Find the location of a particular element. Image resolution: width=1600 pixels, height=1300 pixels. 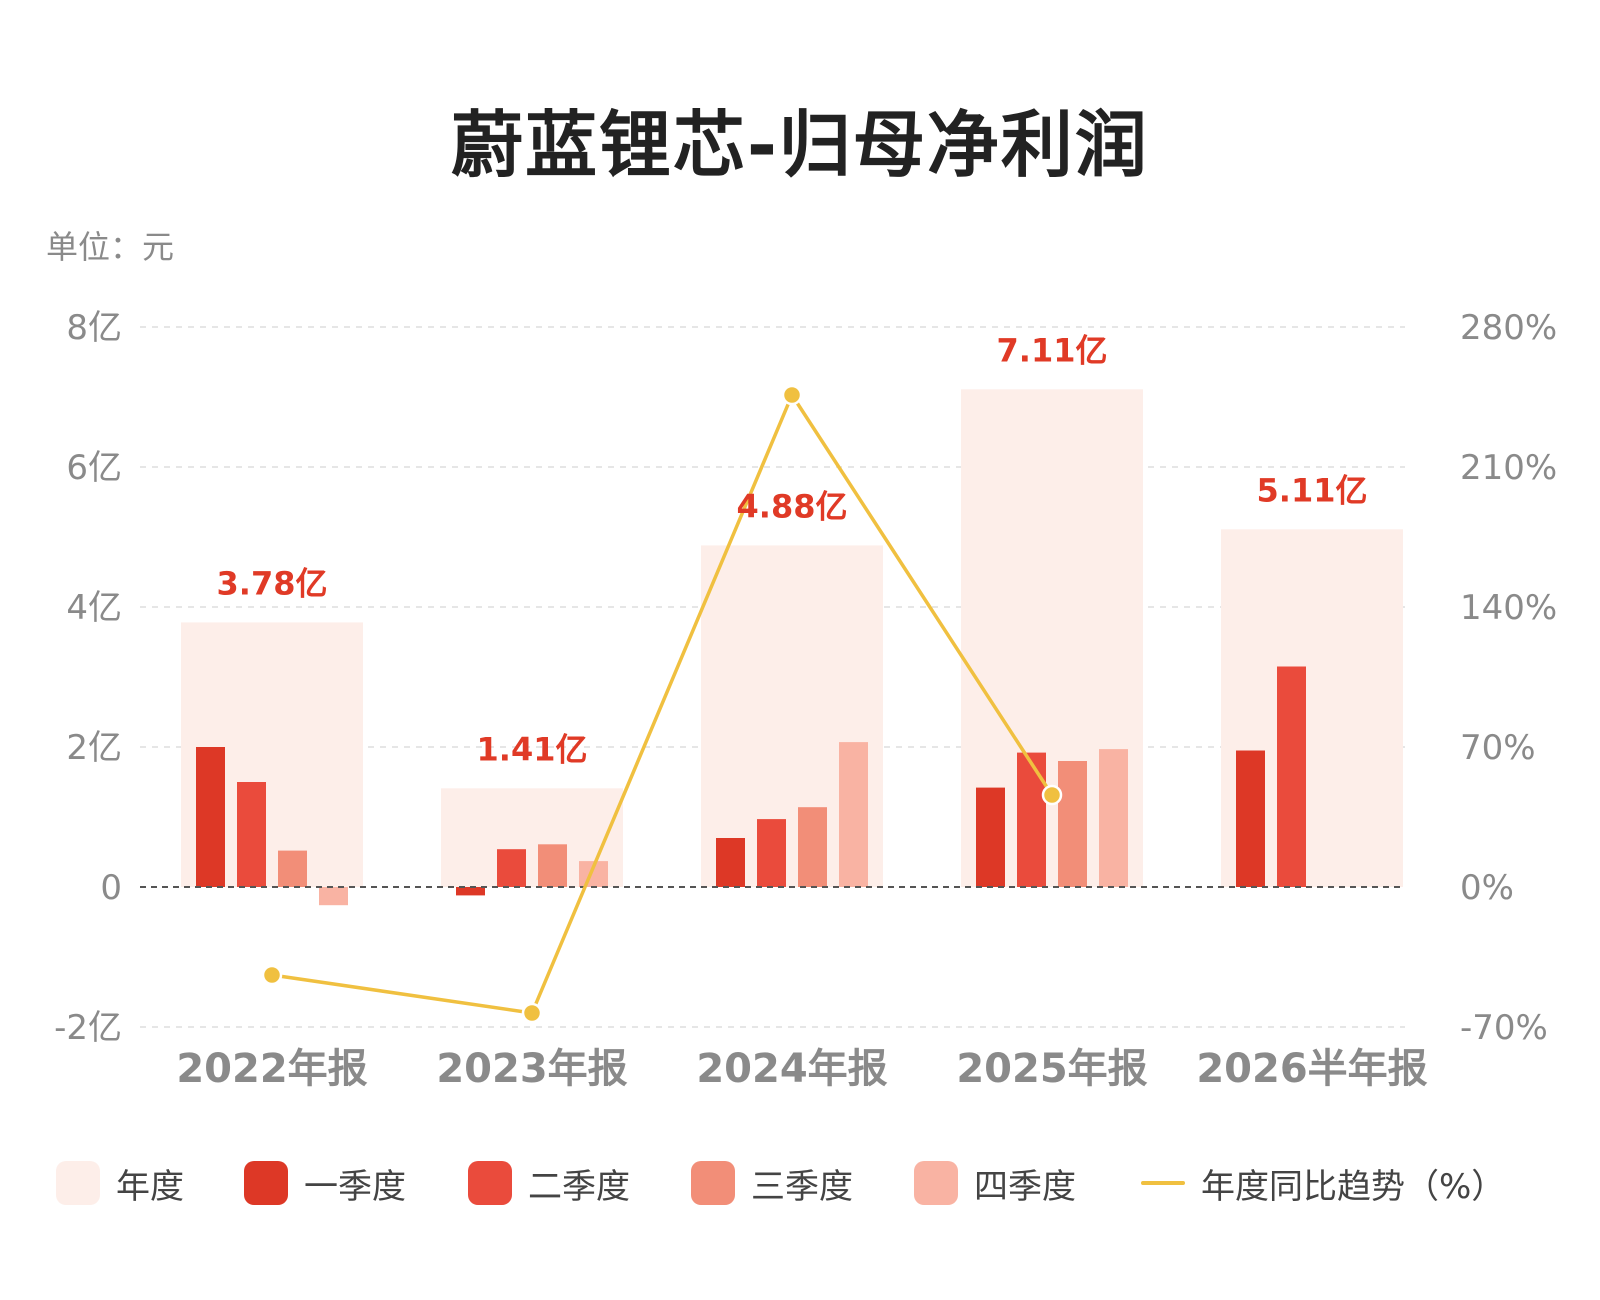

x-category-label: 2022年报 is located at coordinates (271, 1069).